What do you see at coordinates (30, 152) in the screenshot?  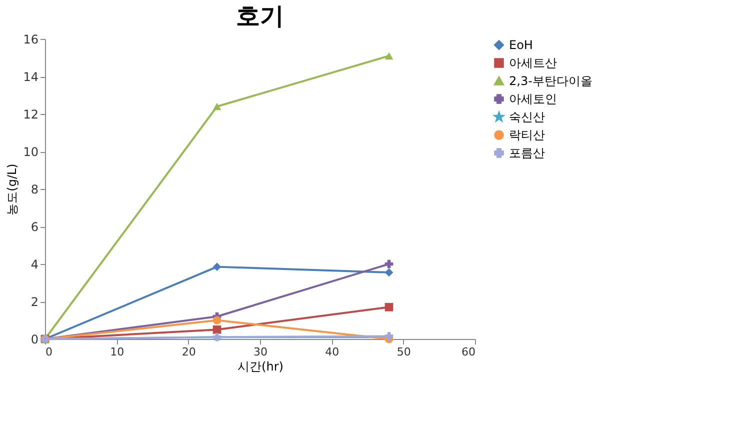 I see `y-tick-label: 10` at bounding box center [30, 152].